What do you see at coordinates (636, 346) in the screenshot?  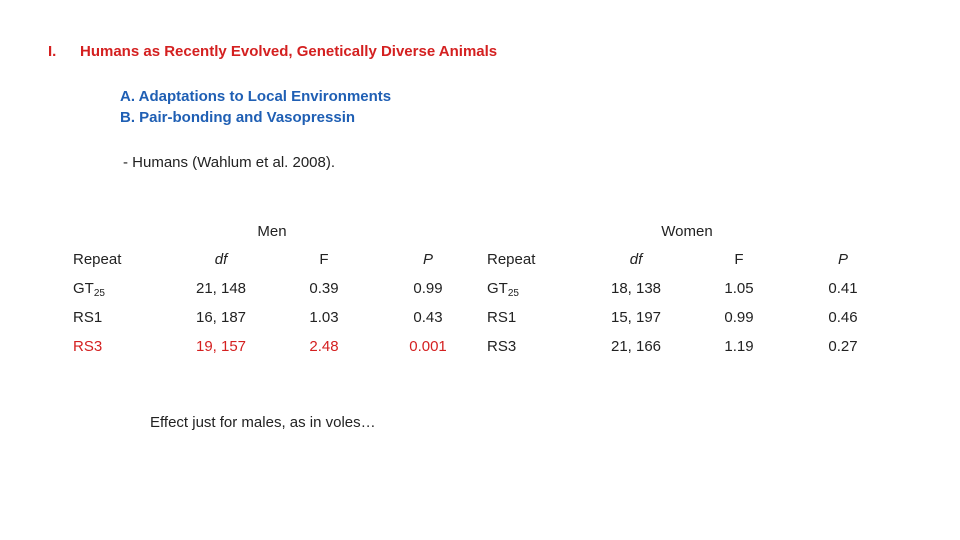 I see `table-cell: 21, 166` at bounding box center [636, 346].